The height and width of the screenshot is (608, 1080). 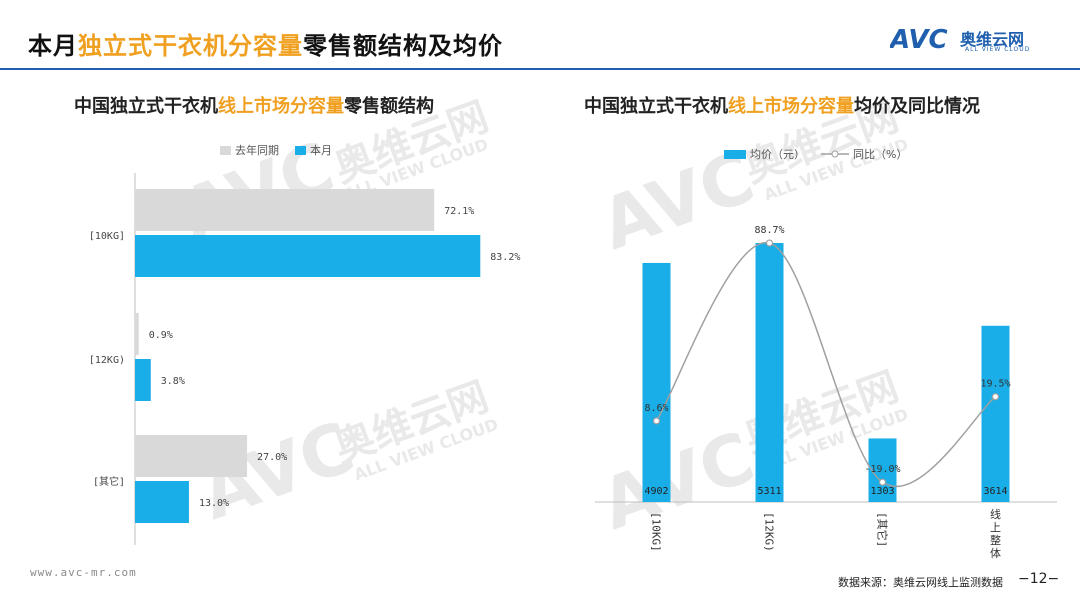 I want to click on legend-item-last-year: 去年同期, so click(x=249, y=150).